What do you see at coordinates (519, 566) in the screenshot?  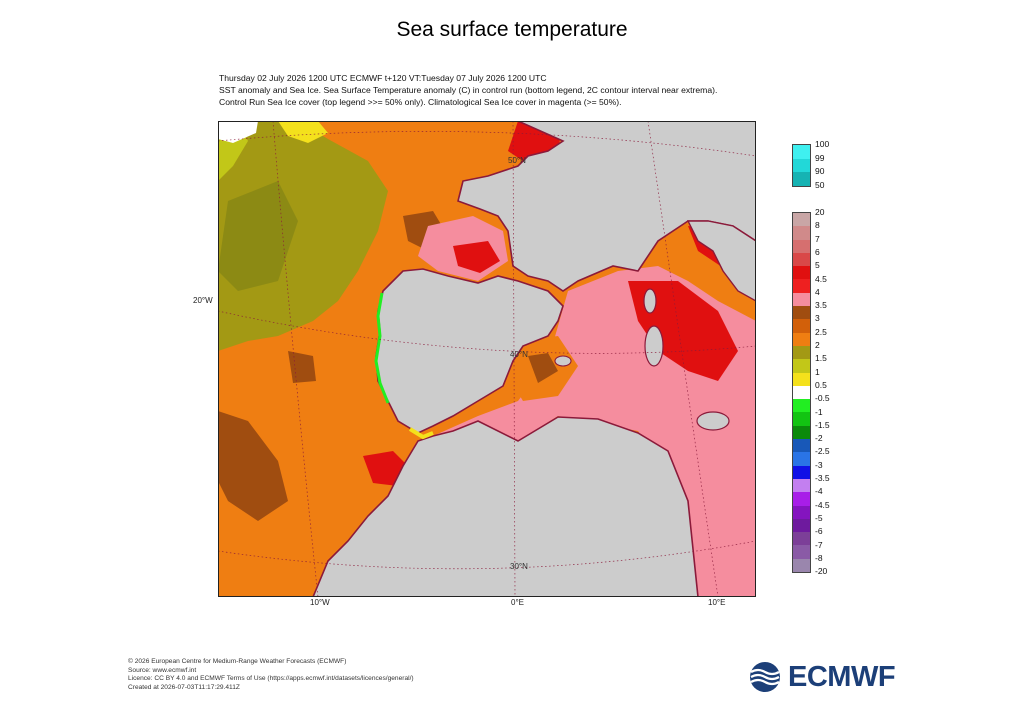 I see `lat-label-30n: 30°N` at bounding box center [519, 566].